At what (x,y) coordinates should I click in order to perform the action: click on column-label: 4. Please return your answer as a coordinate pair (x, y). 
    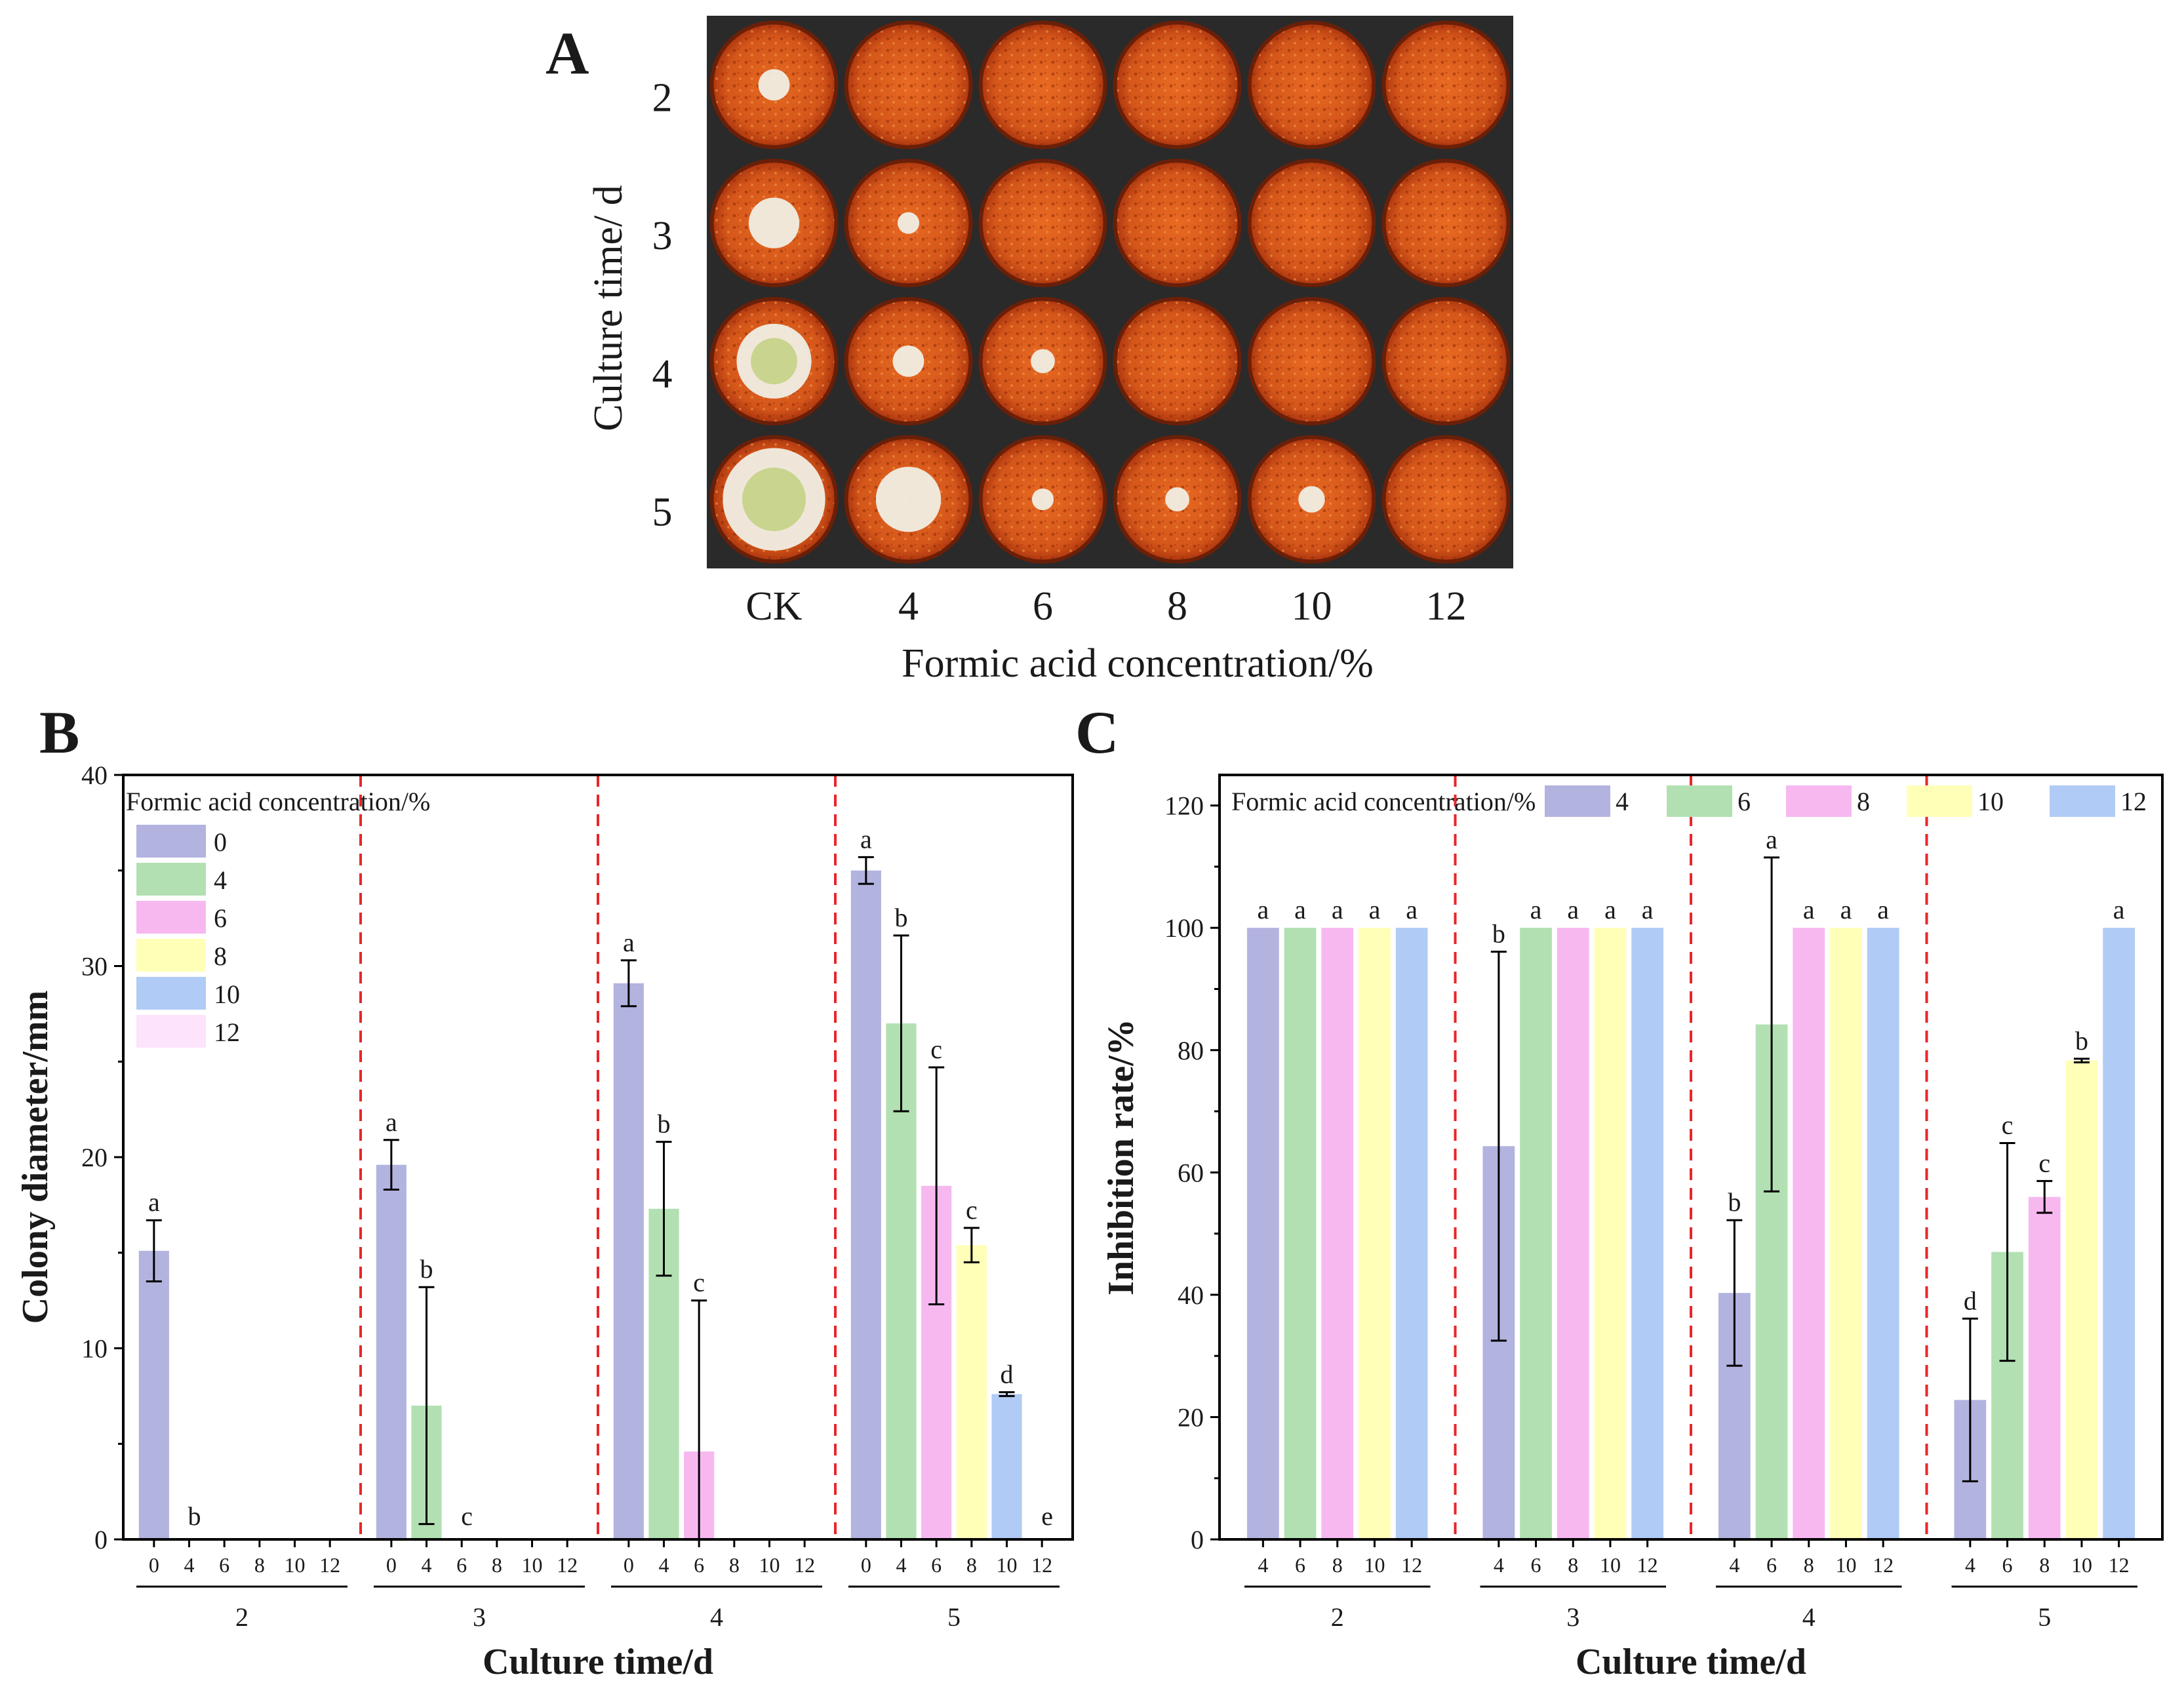
    Looking at the image, I should click on (908, 606).